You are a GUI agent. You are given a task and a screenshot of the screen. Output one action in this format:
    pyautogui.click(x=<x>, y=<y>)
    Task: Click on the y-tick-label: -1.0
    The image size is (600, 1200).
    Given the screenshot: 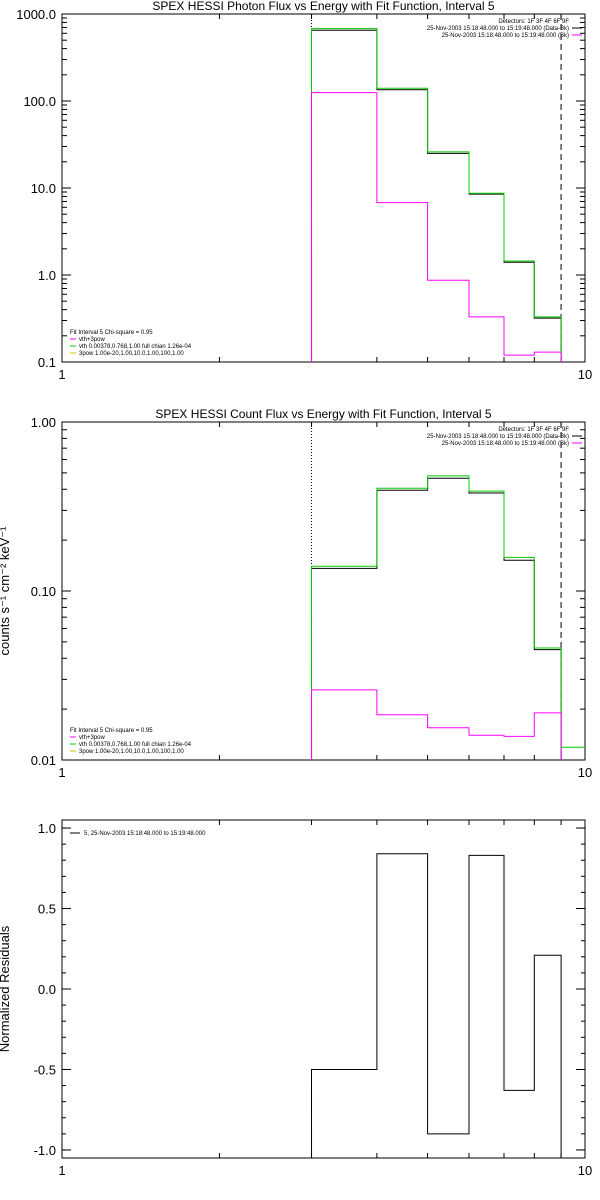 What is the action you would take?
    pyautogui.click(x=45, y=1150)
    